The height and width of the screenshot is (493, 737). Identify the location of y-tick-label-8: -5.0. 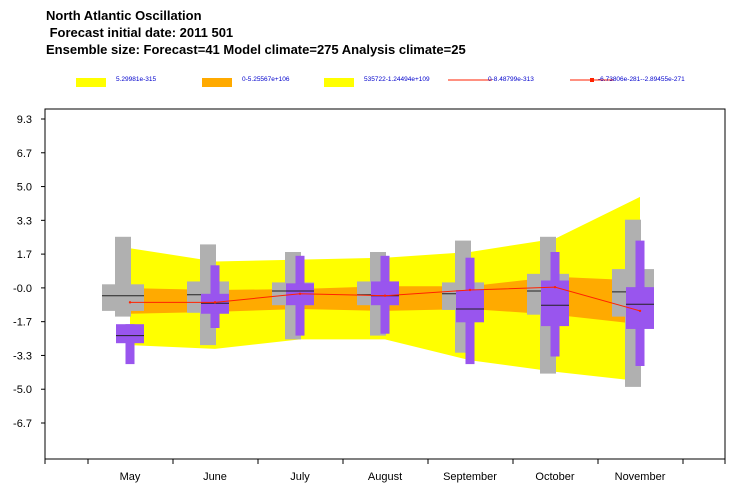
(22, 390).